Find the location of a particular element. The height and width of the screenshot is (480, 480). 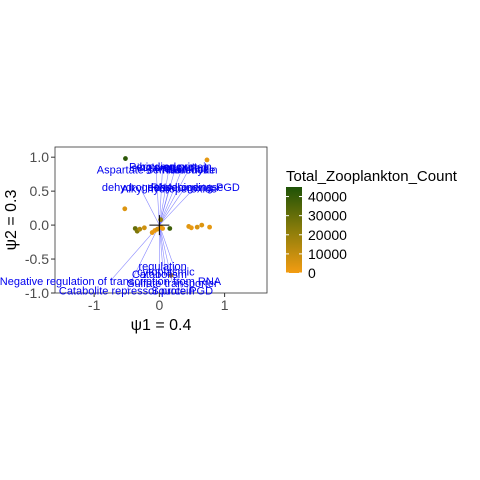

loading-vectors is located at coordinates (153, 228).